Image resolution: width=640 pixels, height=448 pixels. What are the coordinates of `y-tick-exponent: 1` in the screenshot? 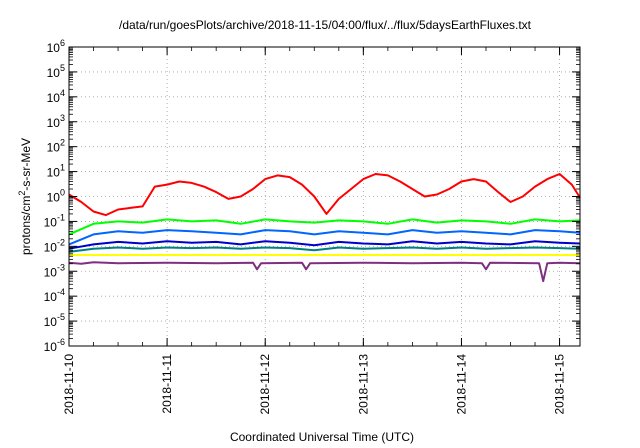 It's located at (62, 168).